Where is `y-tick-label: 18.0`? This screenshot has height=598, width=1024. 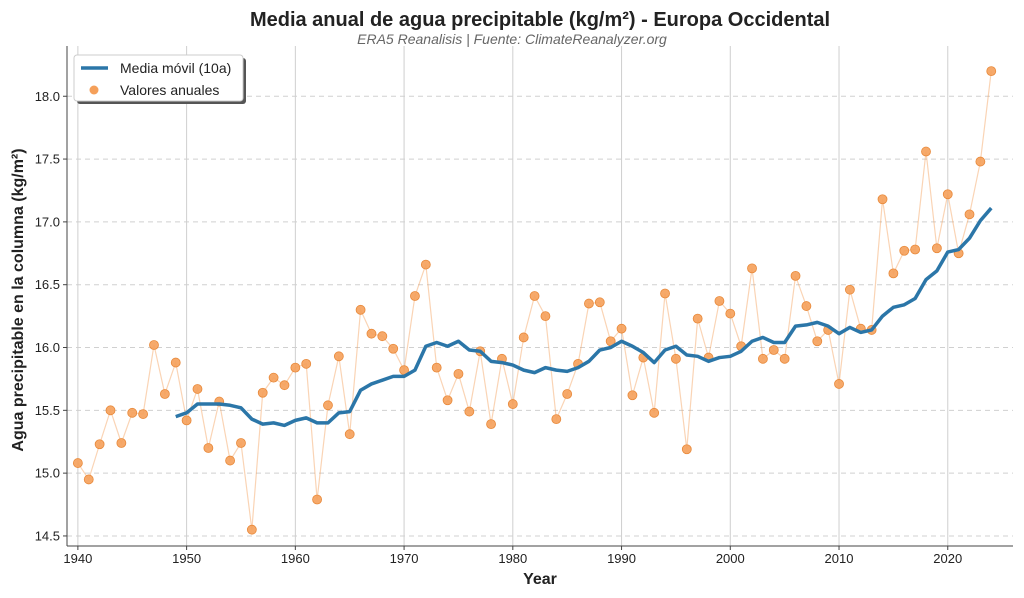
y-tick-label: 18.0 is located at coordinates (47, 96).